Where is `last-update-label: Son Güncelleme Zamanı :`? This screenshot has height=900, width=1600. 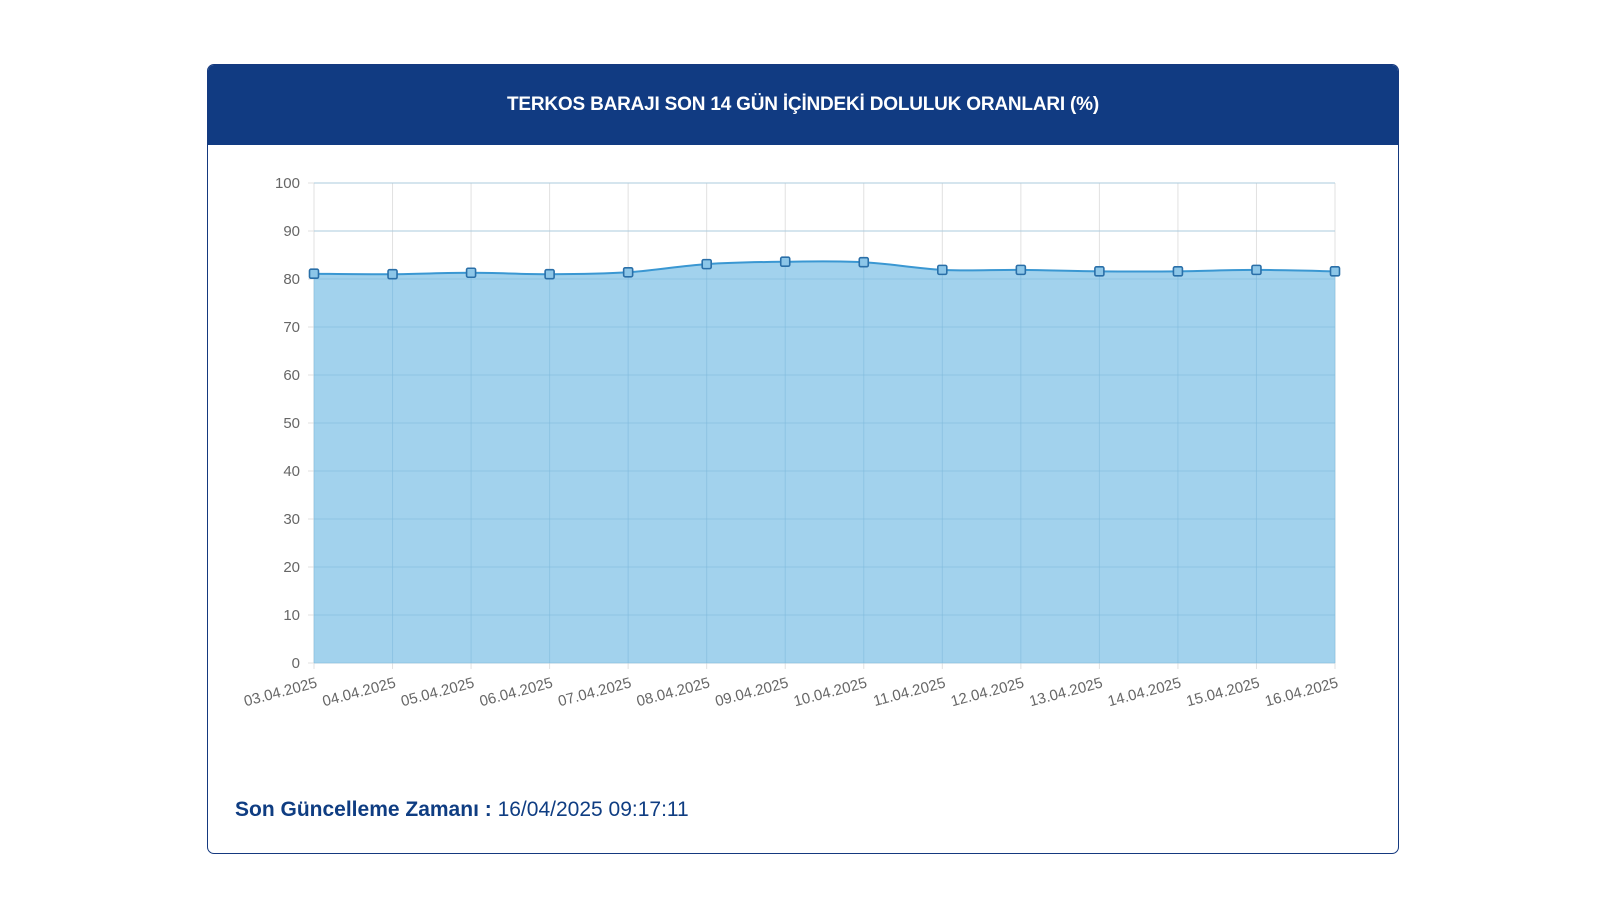
last-update-label: Son Güncelleme Zamanı : is located at coordinates (363, 809).